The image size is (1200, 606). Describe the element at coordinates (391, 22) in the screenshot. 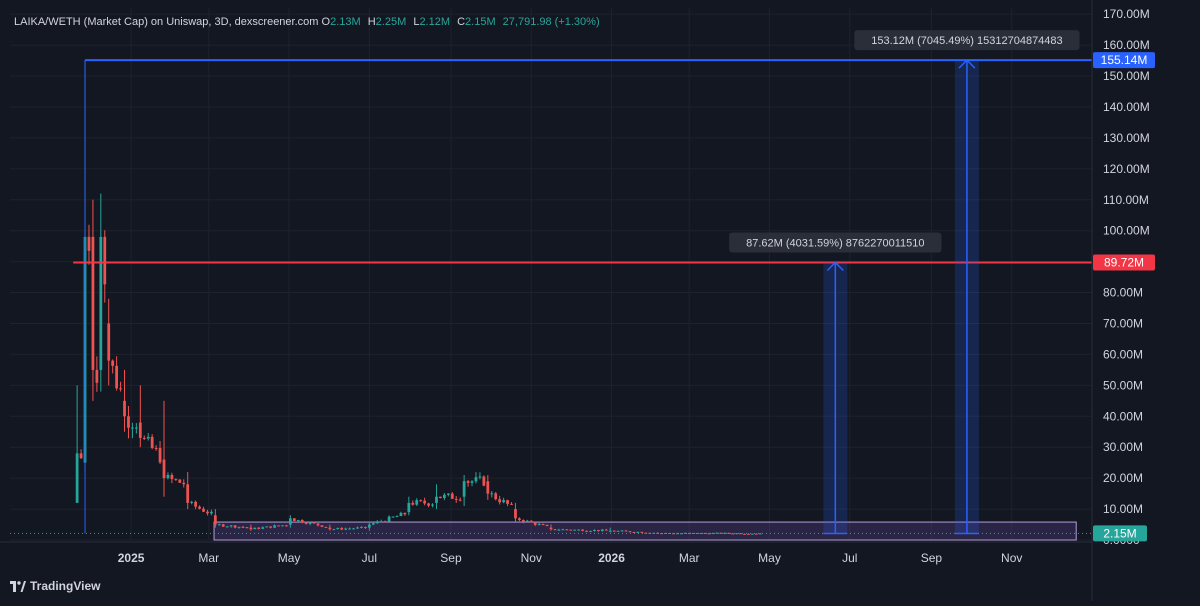

I see `high-value: 2.25M` at that location.